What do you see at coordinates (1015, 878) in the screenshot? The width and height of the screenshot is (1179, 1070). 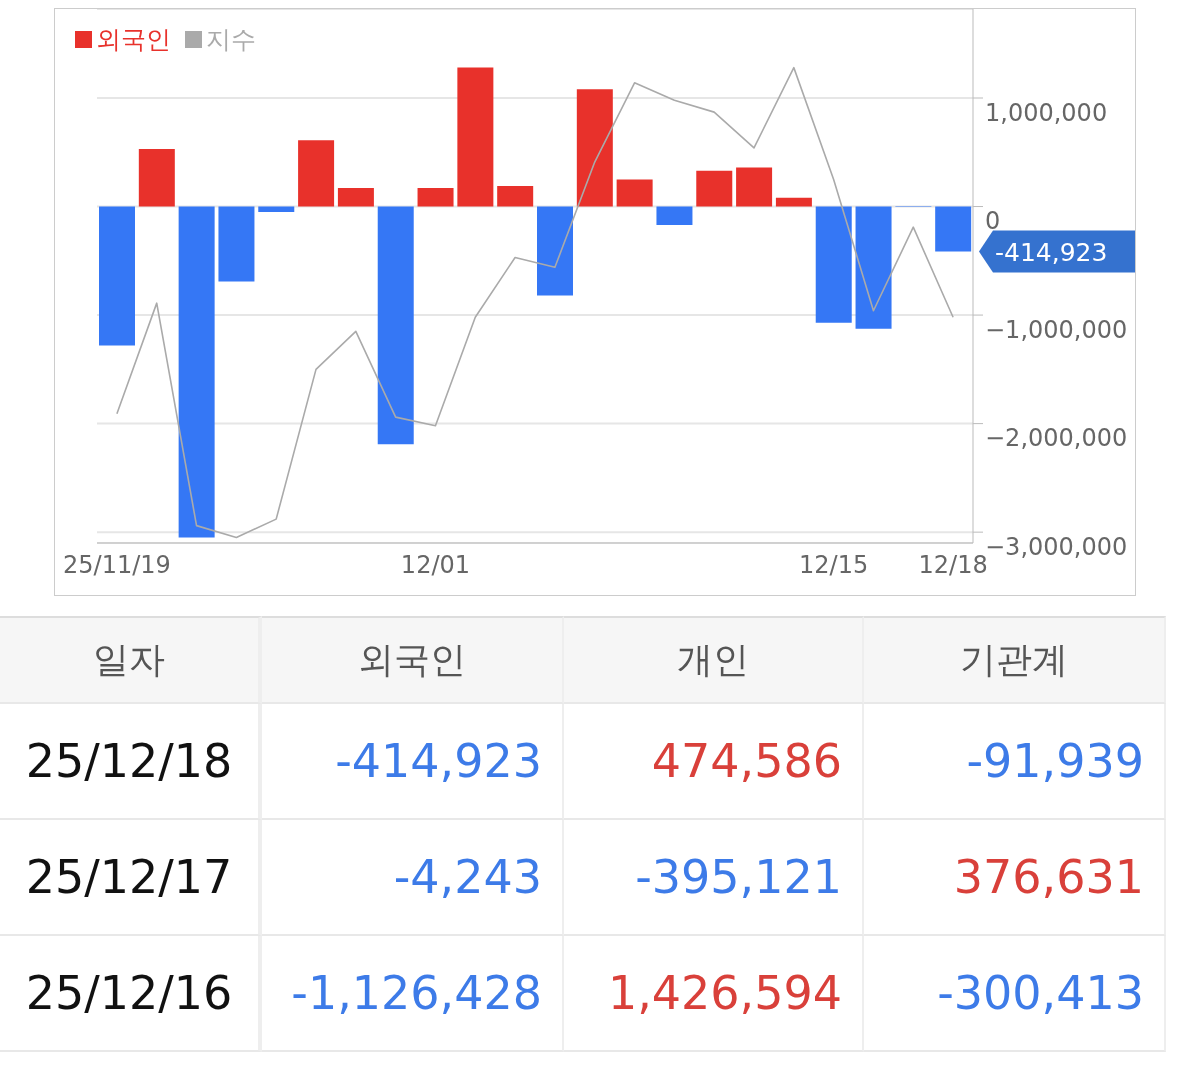 I see `text: 376,631` at bounding box center [1015, 878].